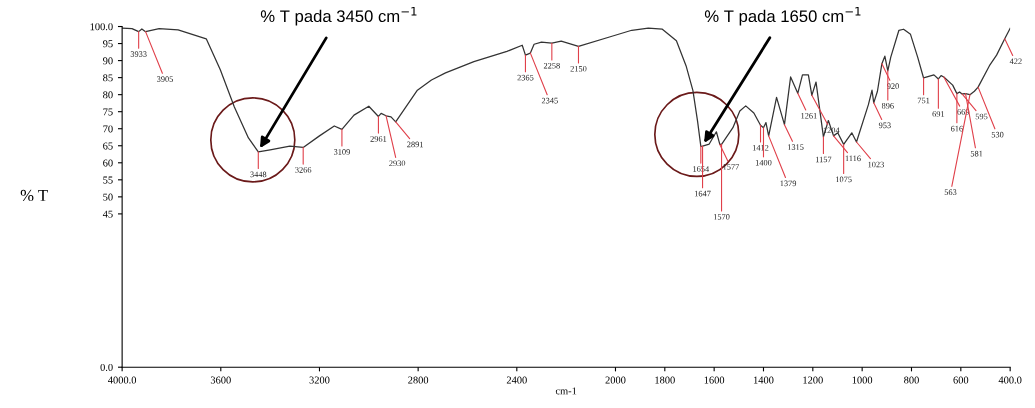 Image resolution: width=1035 pixels, height=408 pixels. Describe the element at coordinates (341, 152) in the screenshot. I see `annotation: 3109` at that location.